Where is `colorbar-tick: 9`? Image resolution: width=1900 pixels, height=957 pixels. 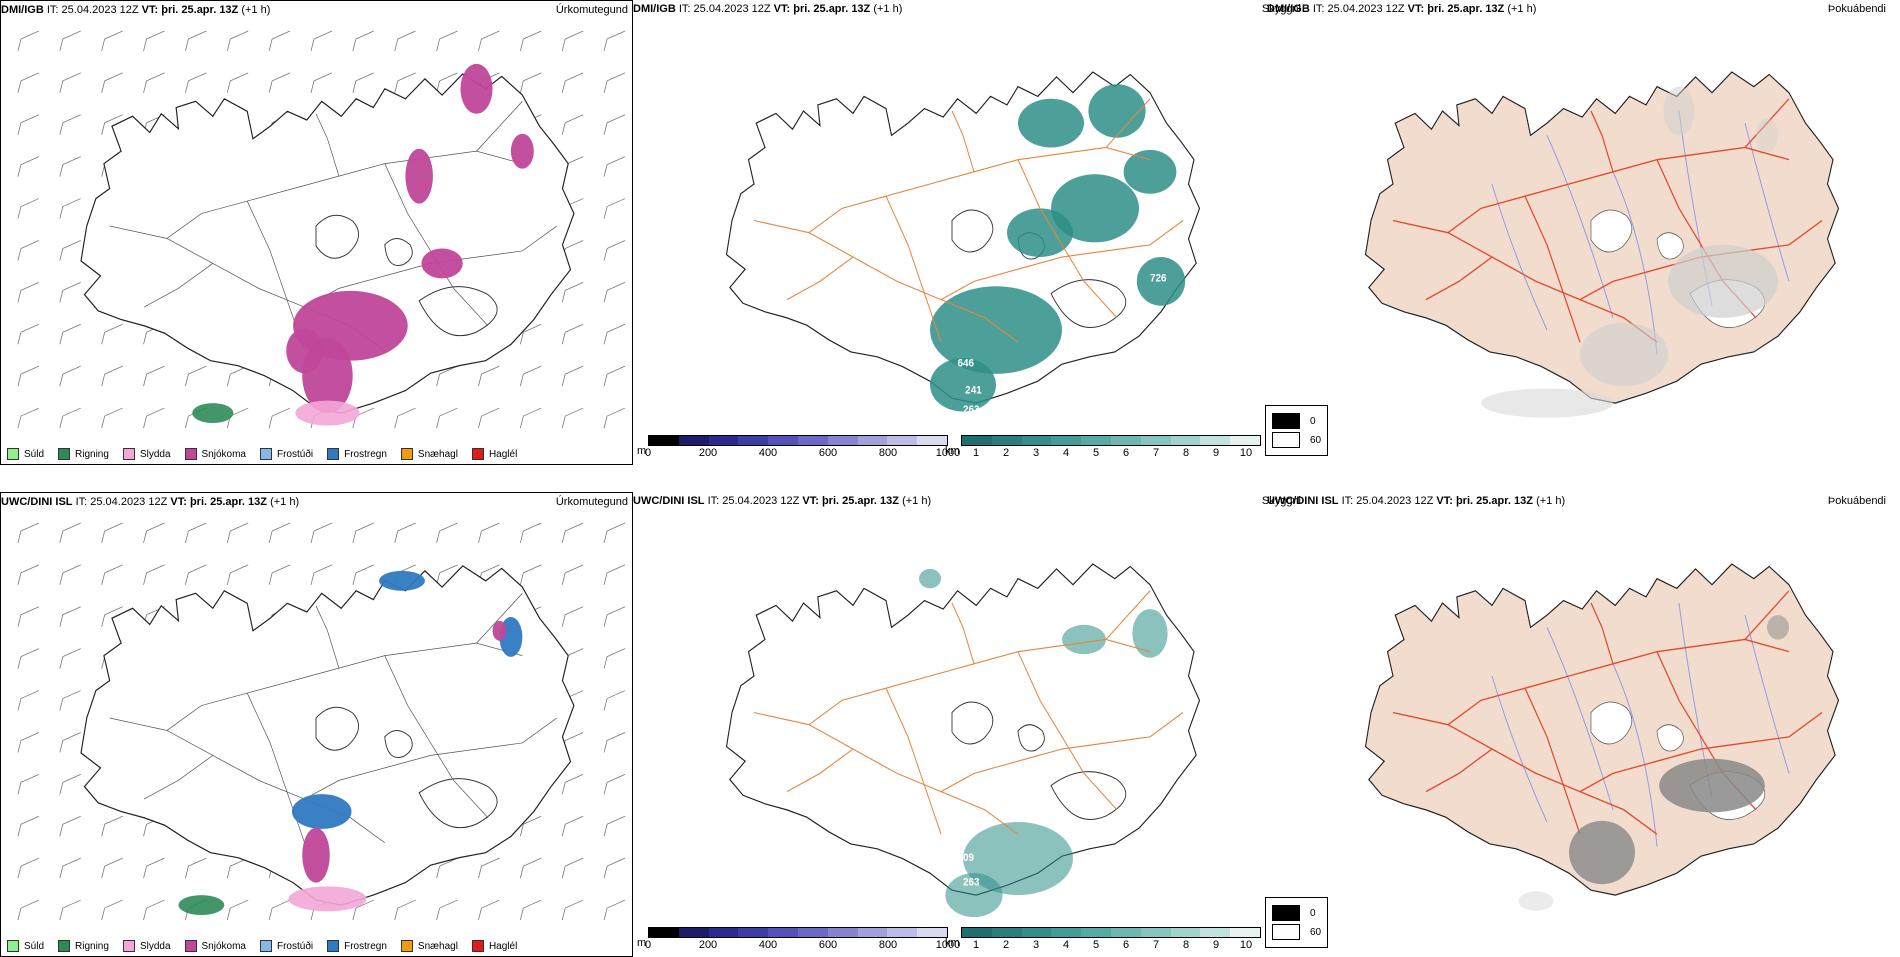
colorbar-tick: 9 is located at coordinates (1216, 453).